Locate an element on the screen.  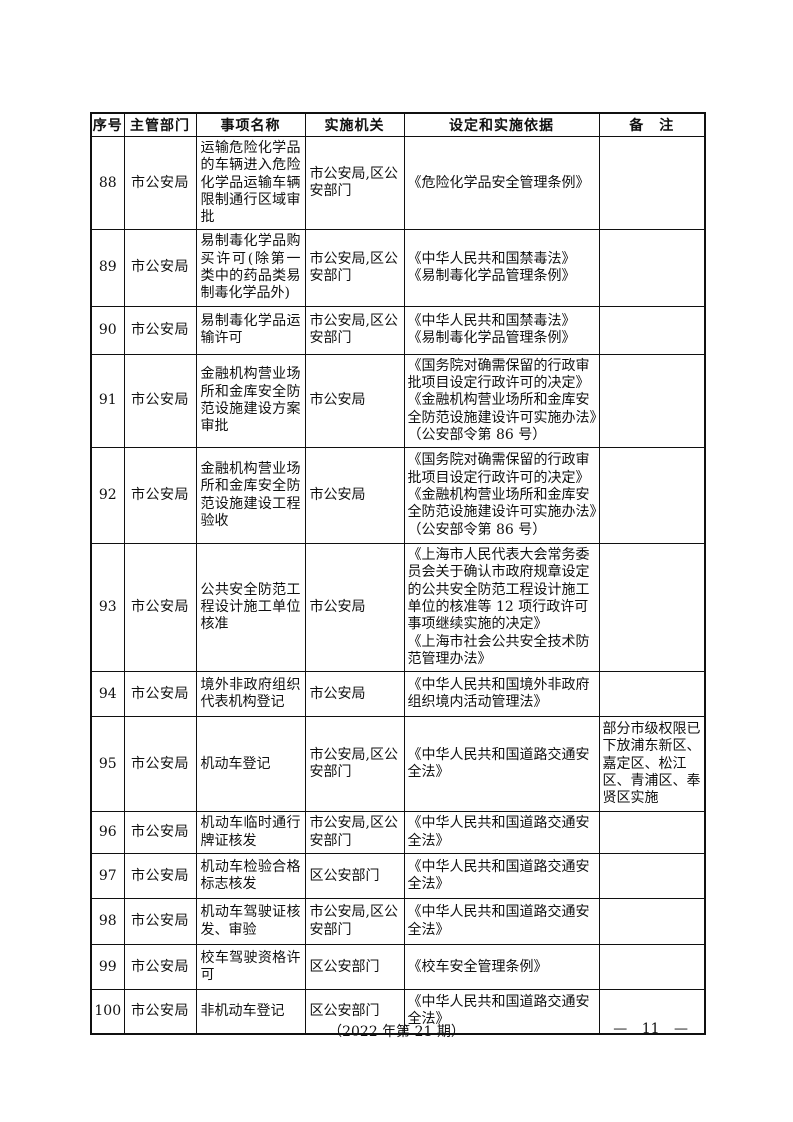
cell-seq-no: 94 is located at coordinates (107, 694).